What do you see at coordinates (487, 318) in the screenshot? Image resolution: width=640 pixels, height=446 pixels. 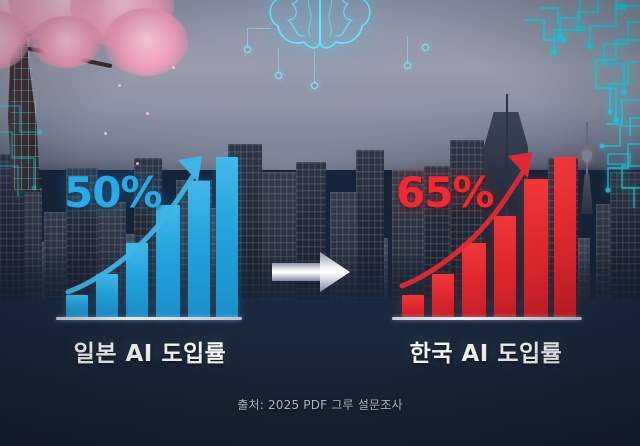 I see `chart-baseline-korea` at bounding box center [487, 318].